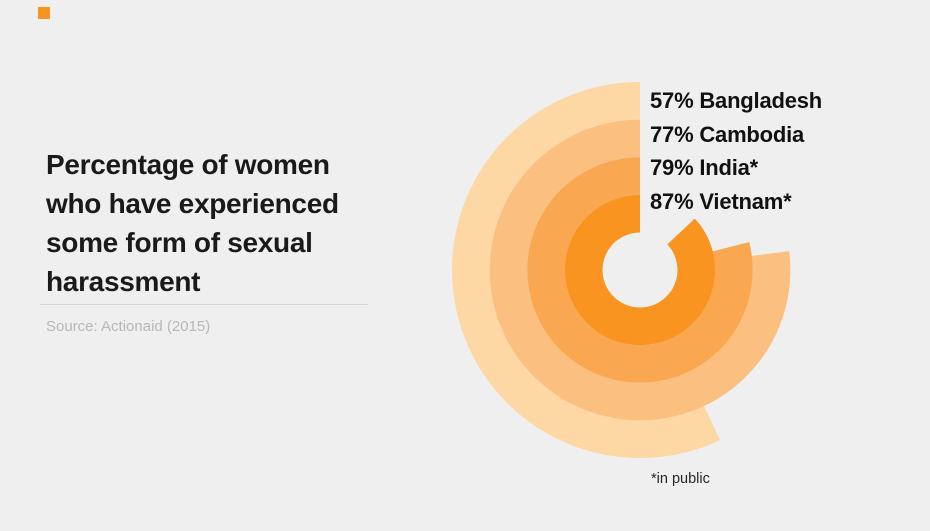 Image resolution: width=930 pixels, height=531 pixels. Describe the element at coordinates (44, 13) in the screenshot. I see `brand-mark` at that location.